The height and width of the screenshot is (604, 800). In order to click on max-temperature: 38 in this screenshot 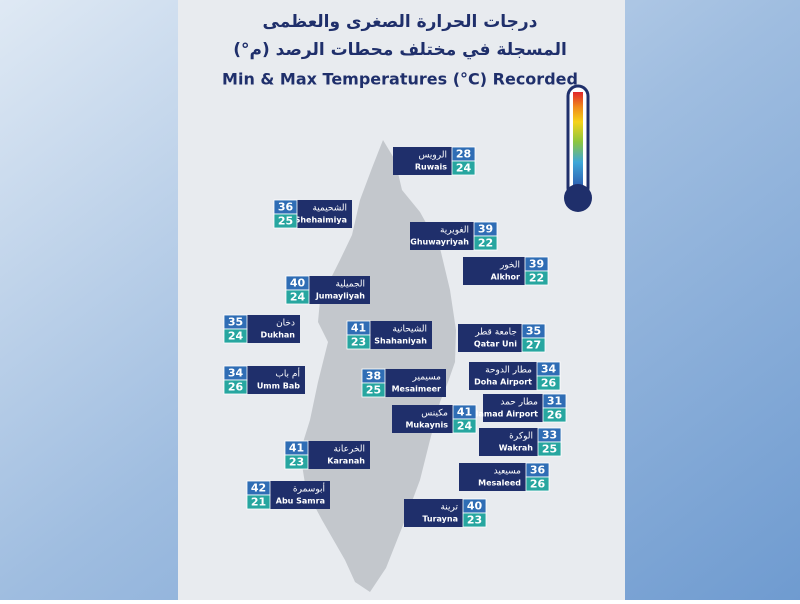, I will do `click(373, 376)`.